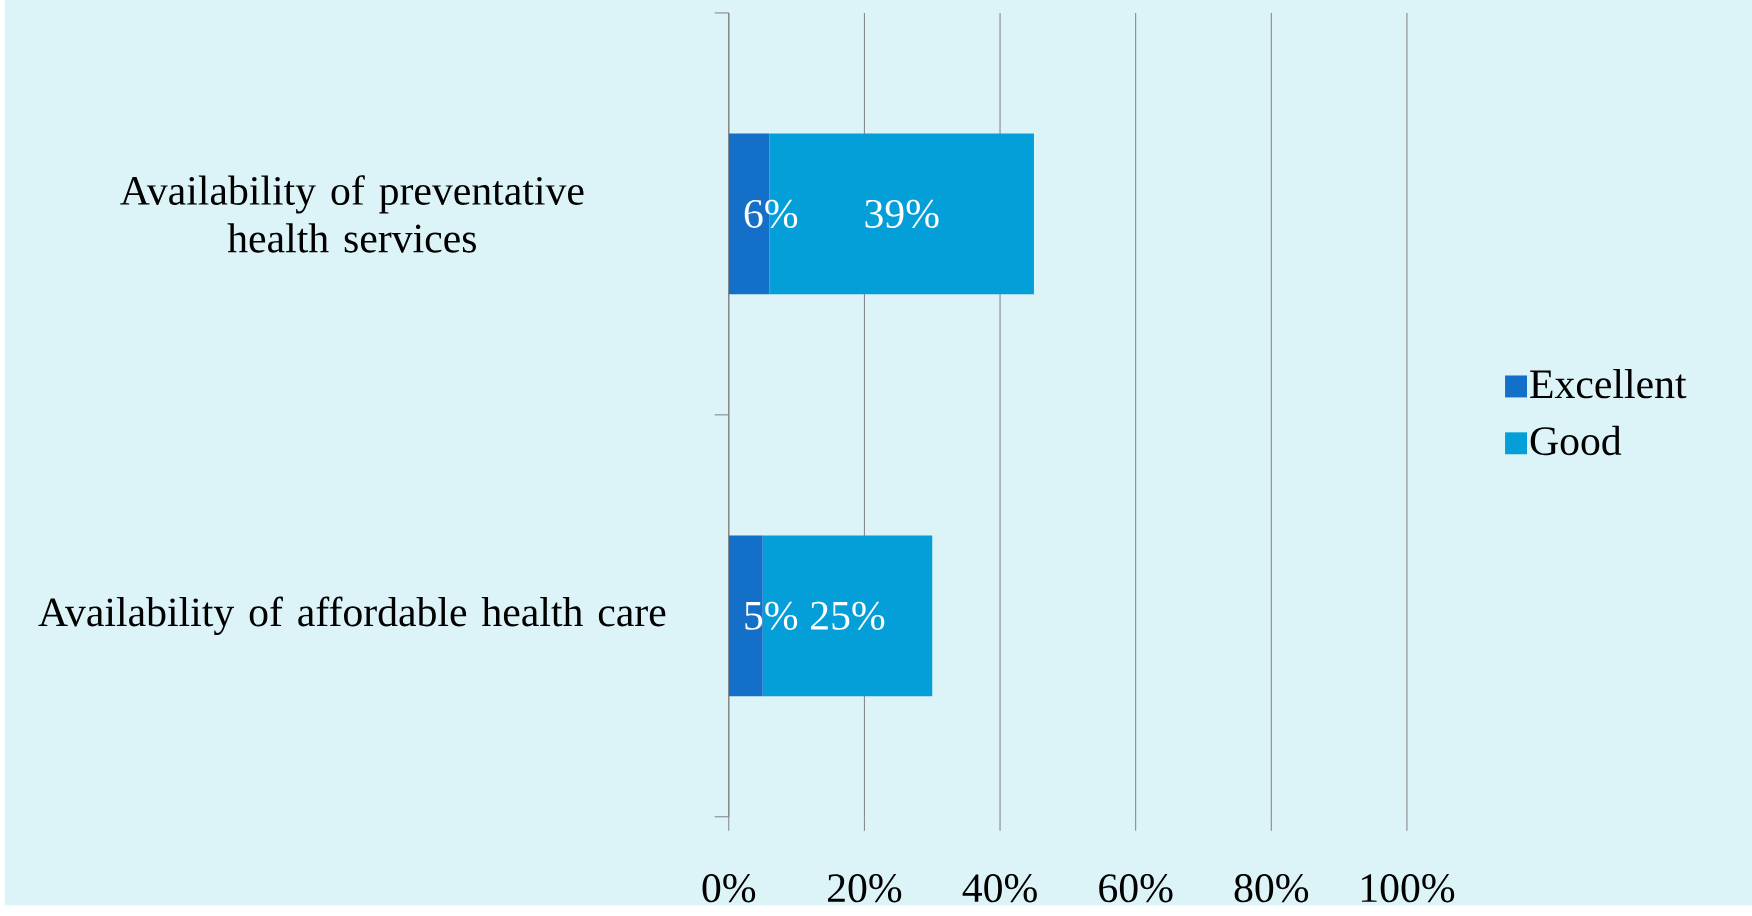 Image resolution: width=1752 pixels, height=916 pixels. I want to click on data-label: 6%, so click(771, 214).